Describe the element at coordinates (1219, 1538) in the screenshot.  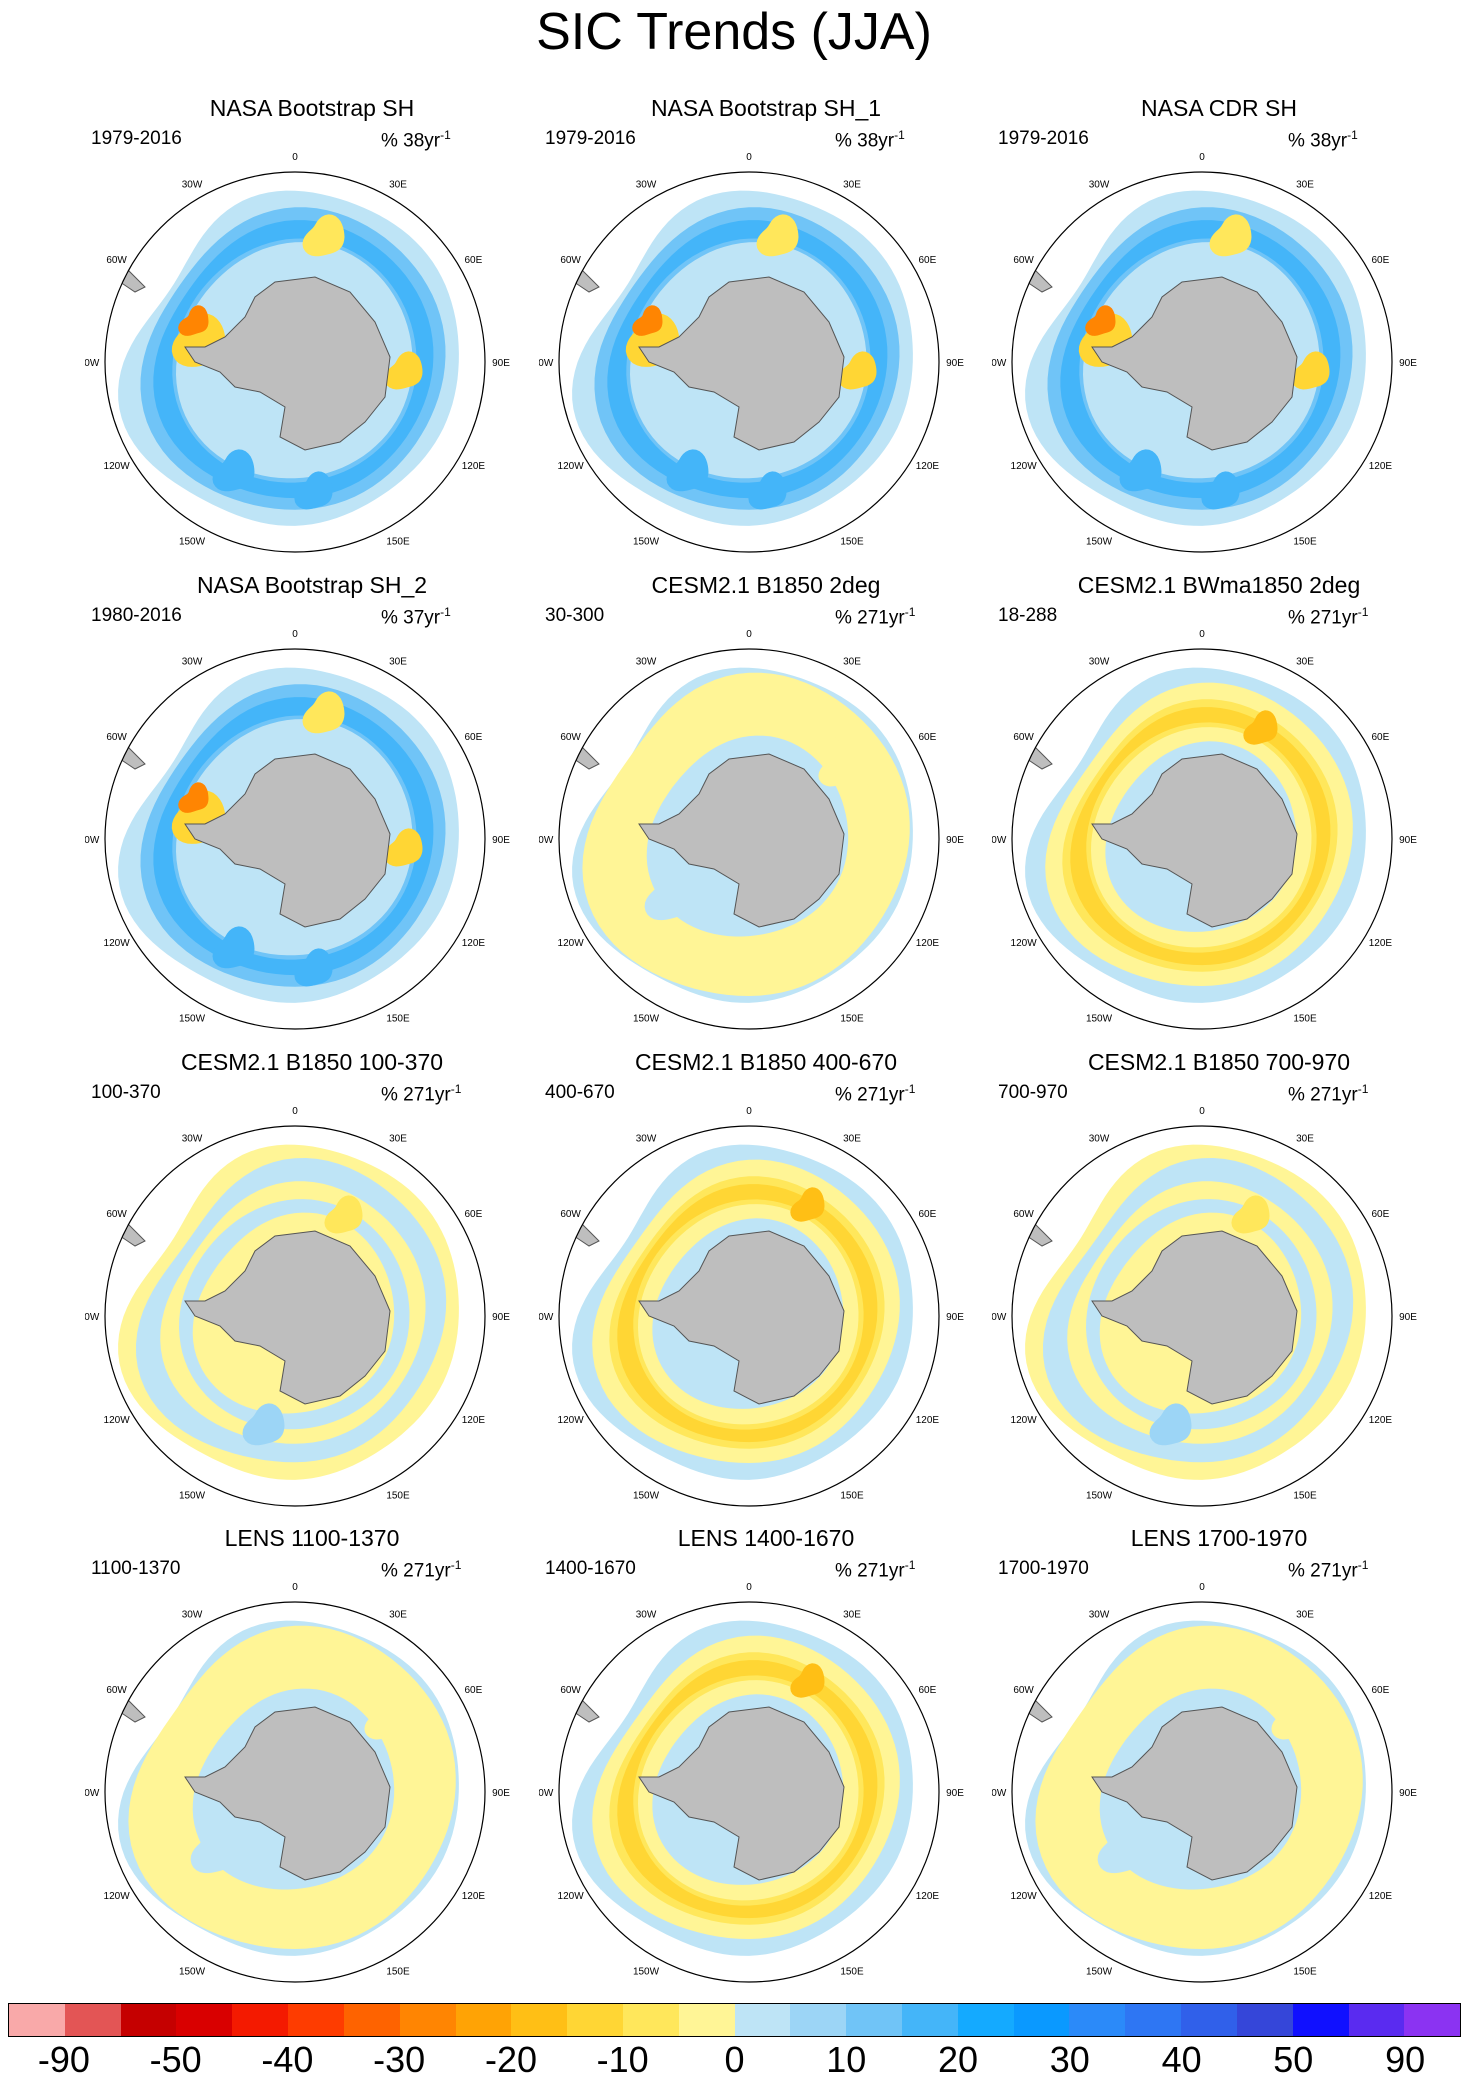
I see `panel-title: LENS 1700-1970` at that location.